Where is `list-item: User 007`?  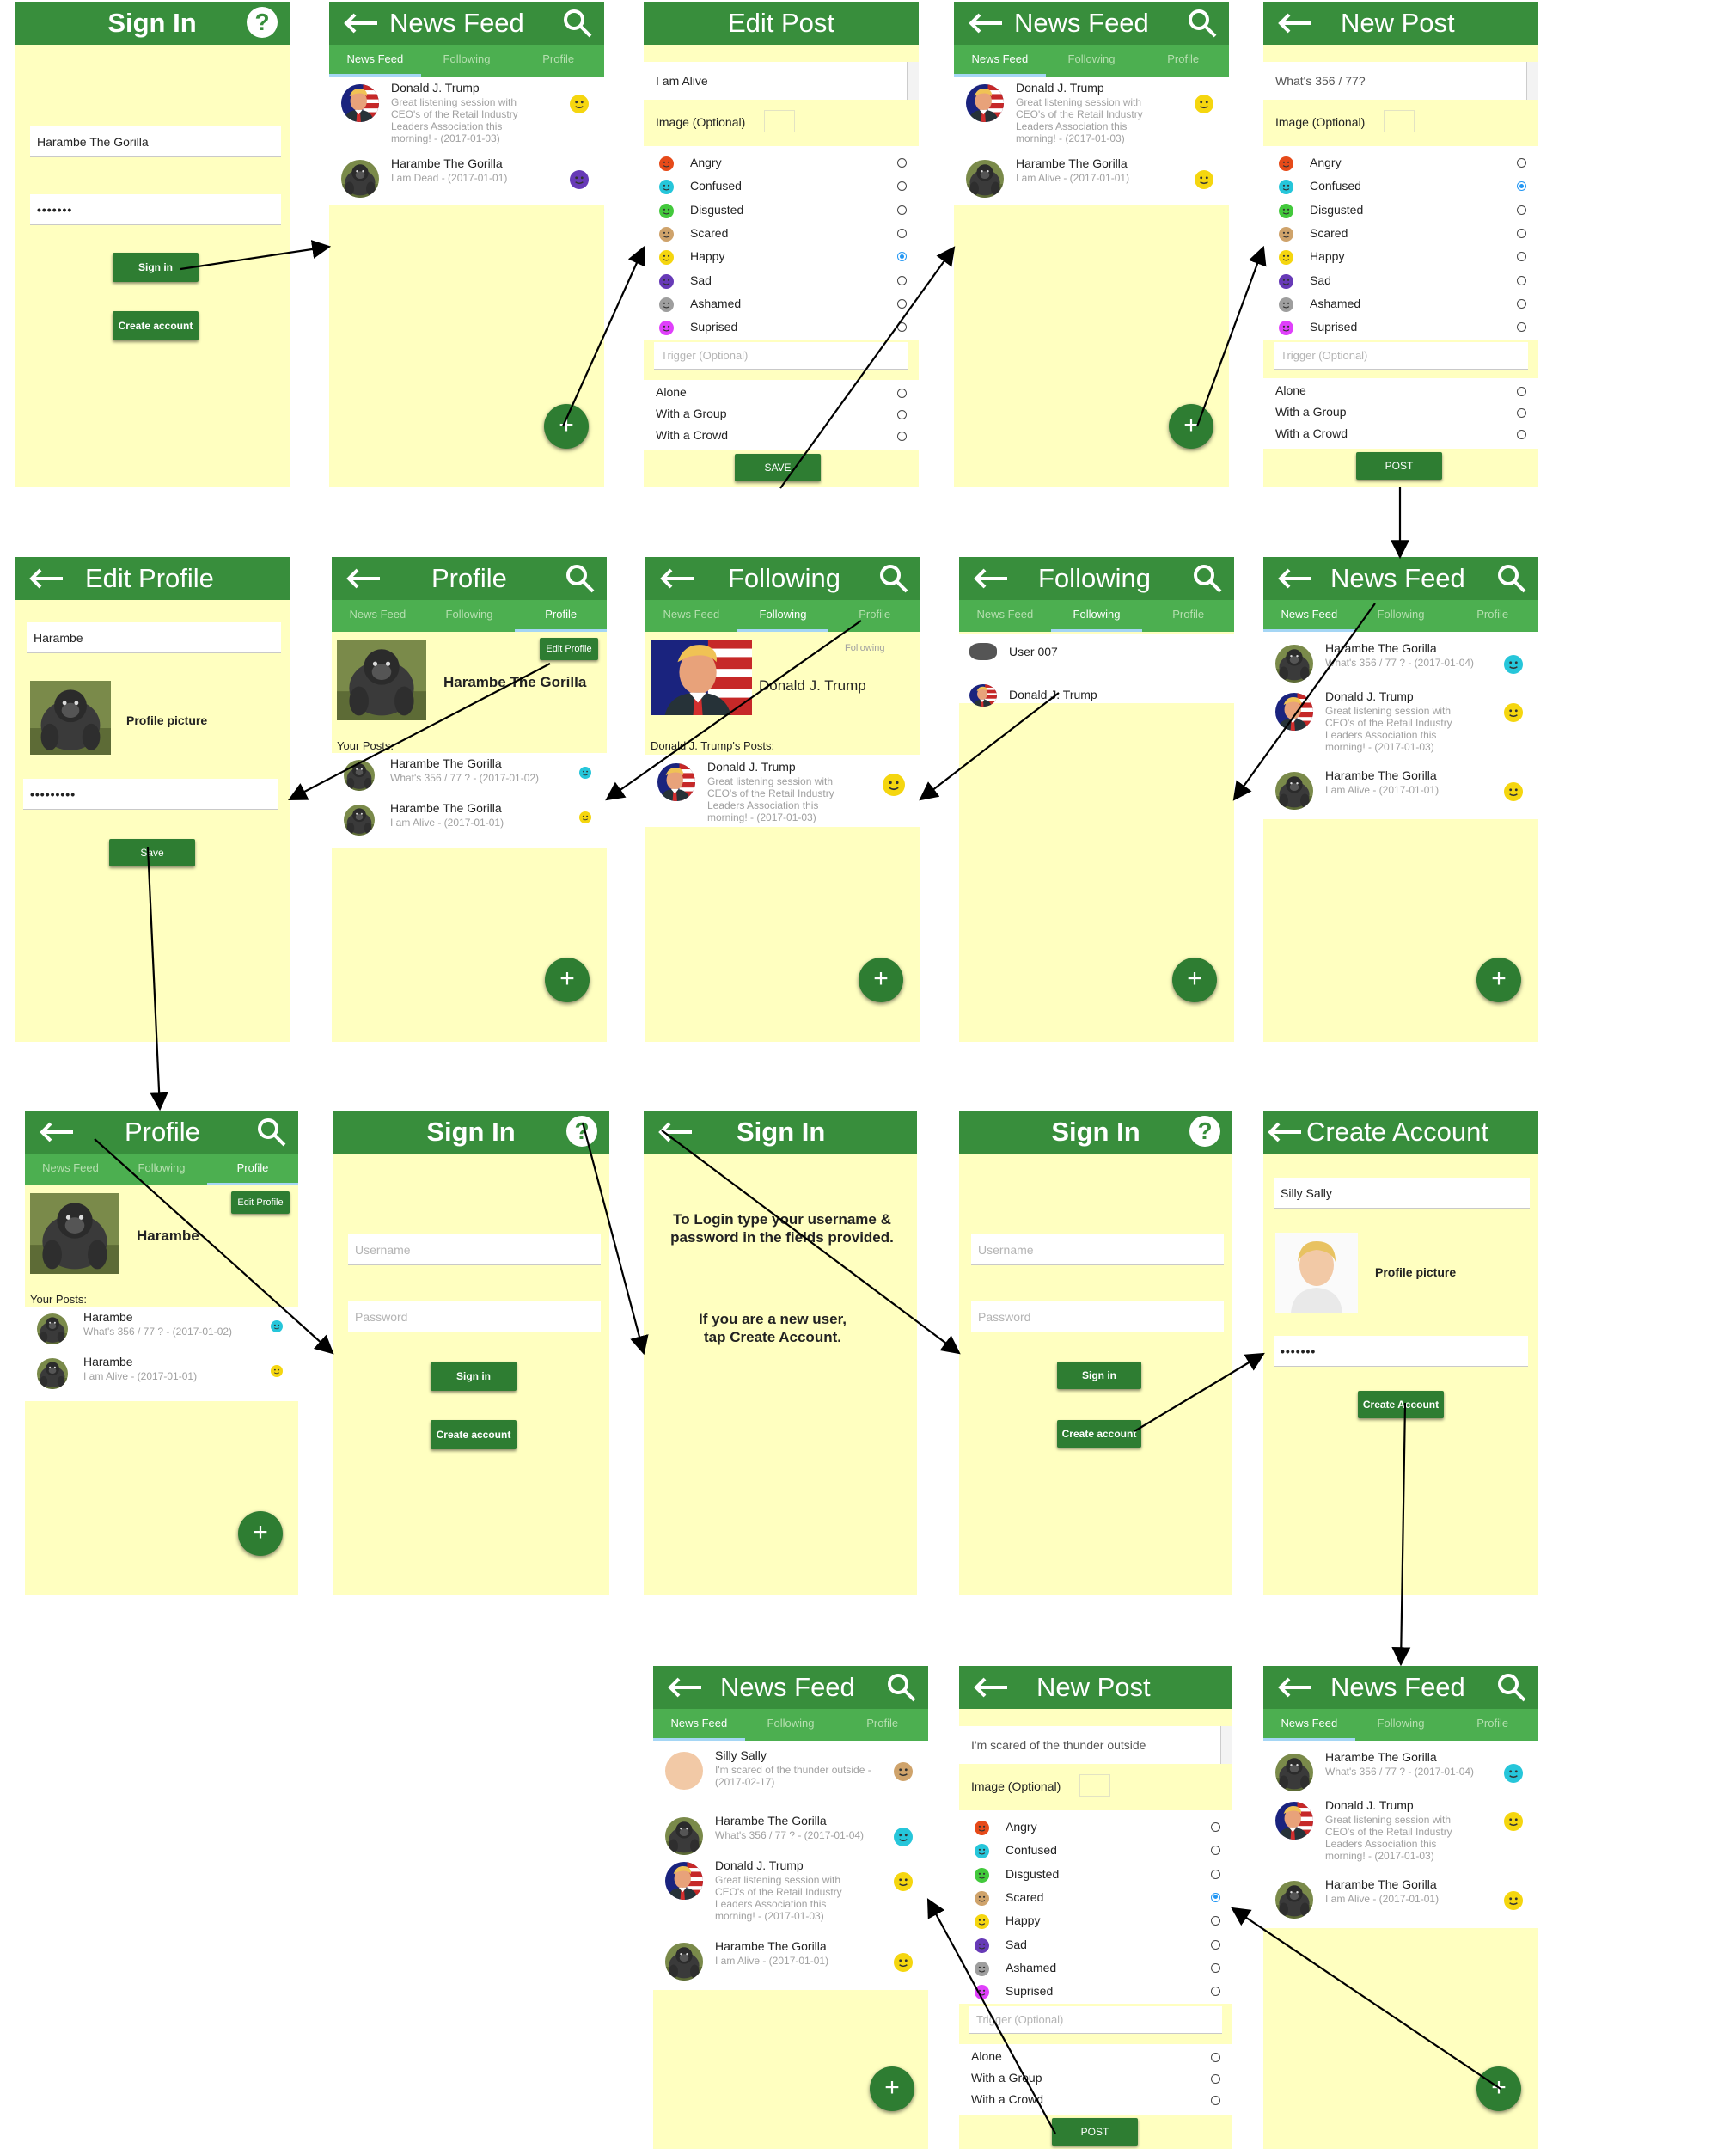
list-item: User 007 is located at coordinates (1096, 652).